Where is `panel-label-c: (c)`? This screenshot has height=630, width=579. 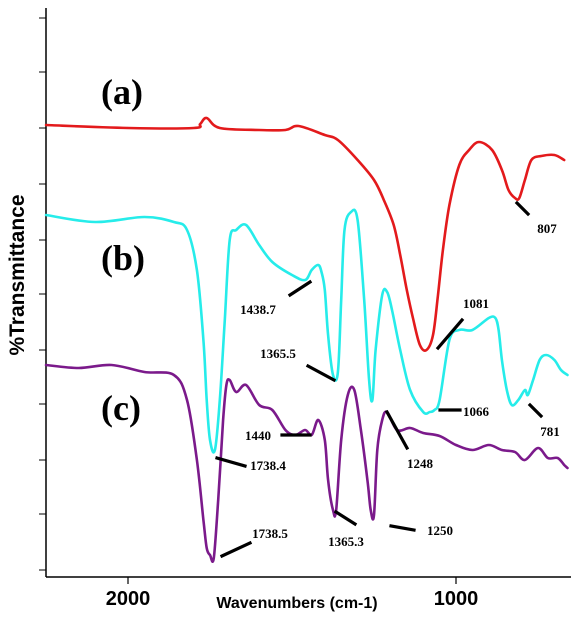
panel-label-c: (c) is located at coordinates (121, 408).